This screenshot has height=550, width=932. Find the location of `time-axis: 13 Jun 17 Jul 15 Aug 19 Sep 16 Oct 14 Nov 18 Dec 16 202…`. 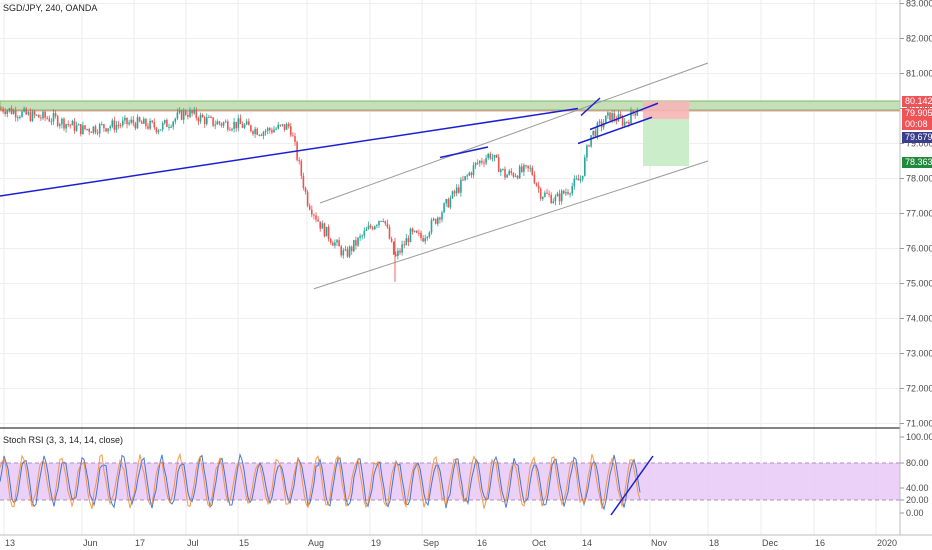

time-axis: 13 Jun 17 Jul 15 Aug 19 Sep 16 Oct 14 Nov 18 Dec 16 202… is located at coordinates (451, 543).